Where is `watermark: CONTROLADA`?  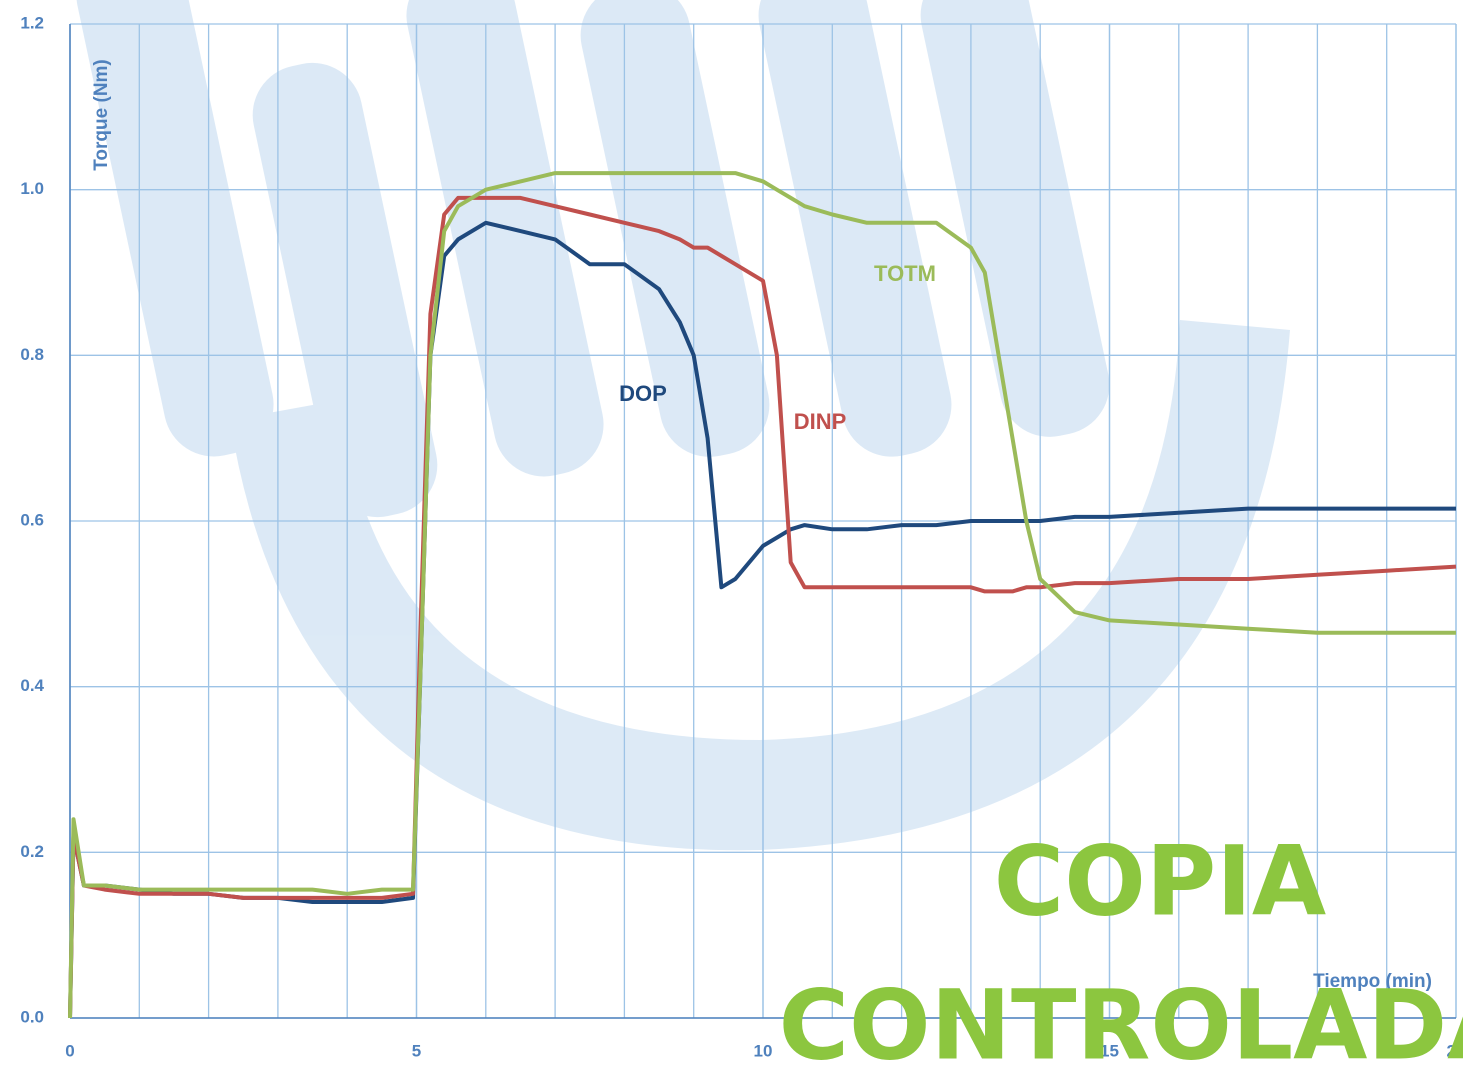 watermark: CONTROLADA is located at coordinates (1121, 1019).